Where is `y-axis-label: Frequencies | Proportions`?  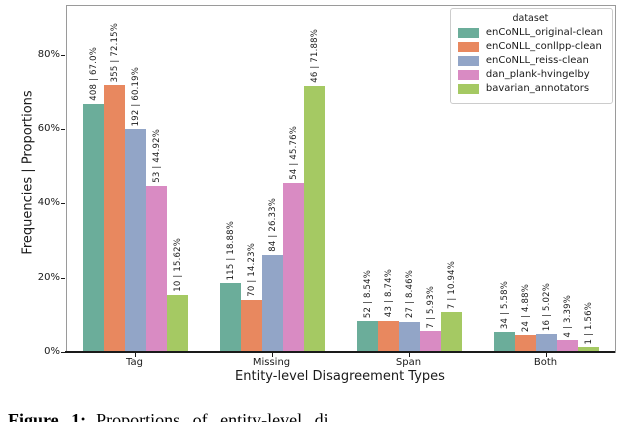
y-axis-label: Frequencies | Proportions is located at coordinates (28, 172).